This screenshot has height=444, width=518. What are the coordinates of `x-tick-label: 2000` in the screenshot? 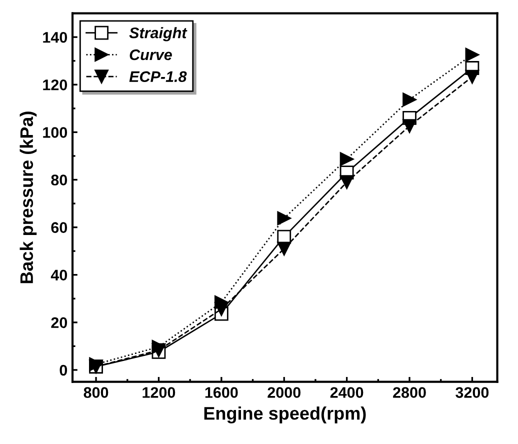 It's located at (284, 392).